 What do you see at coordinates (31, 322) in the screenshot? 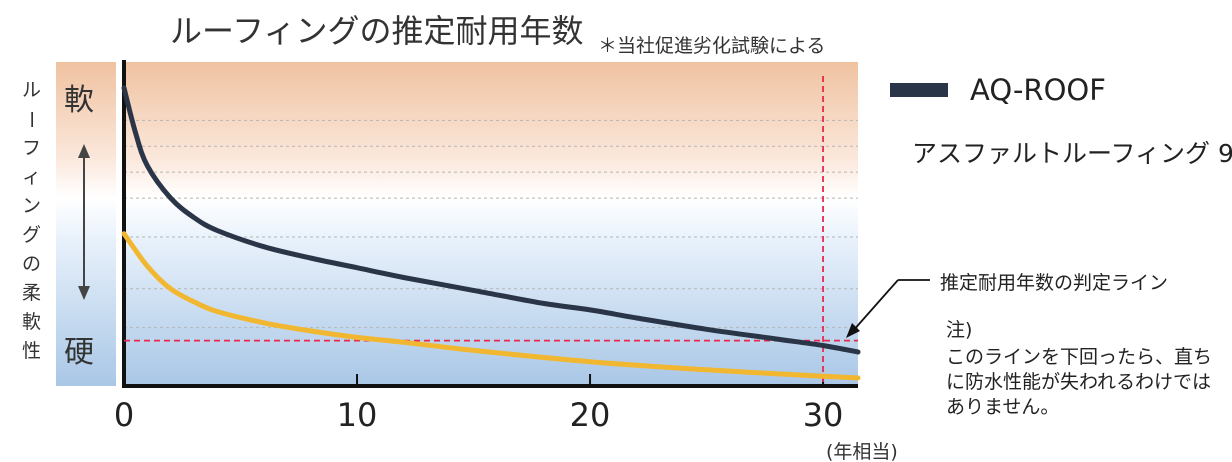
I see `y-axis-label-char: 軟` at bounding box center [31, 322].